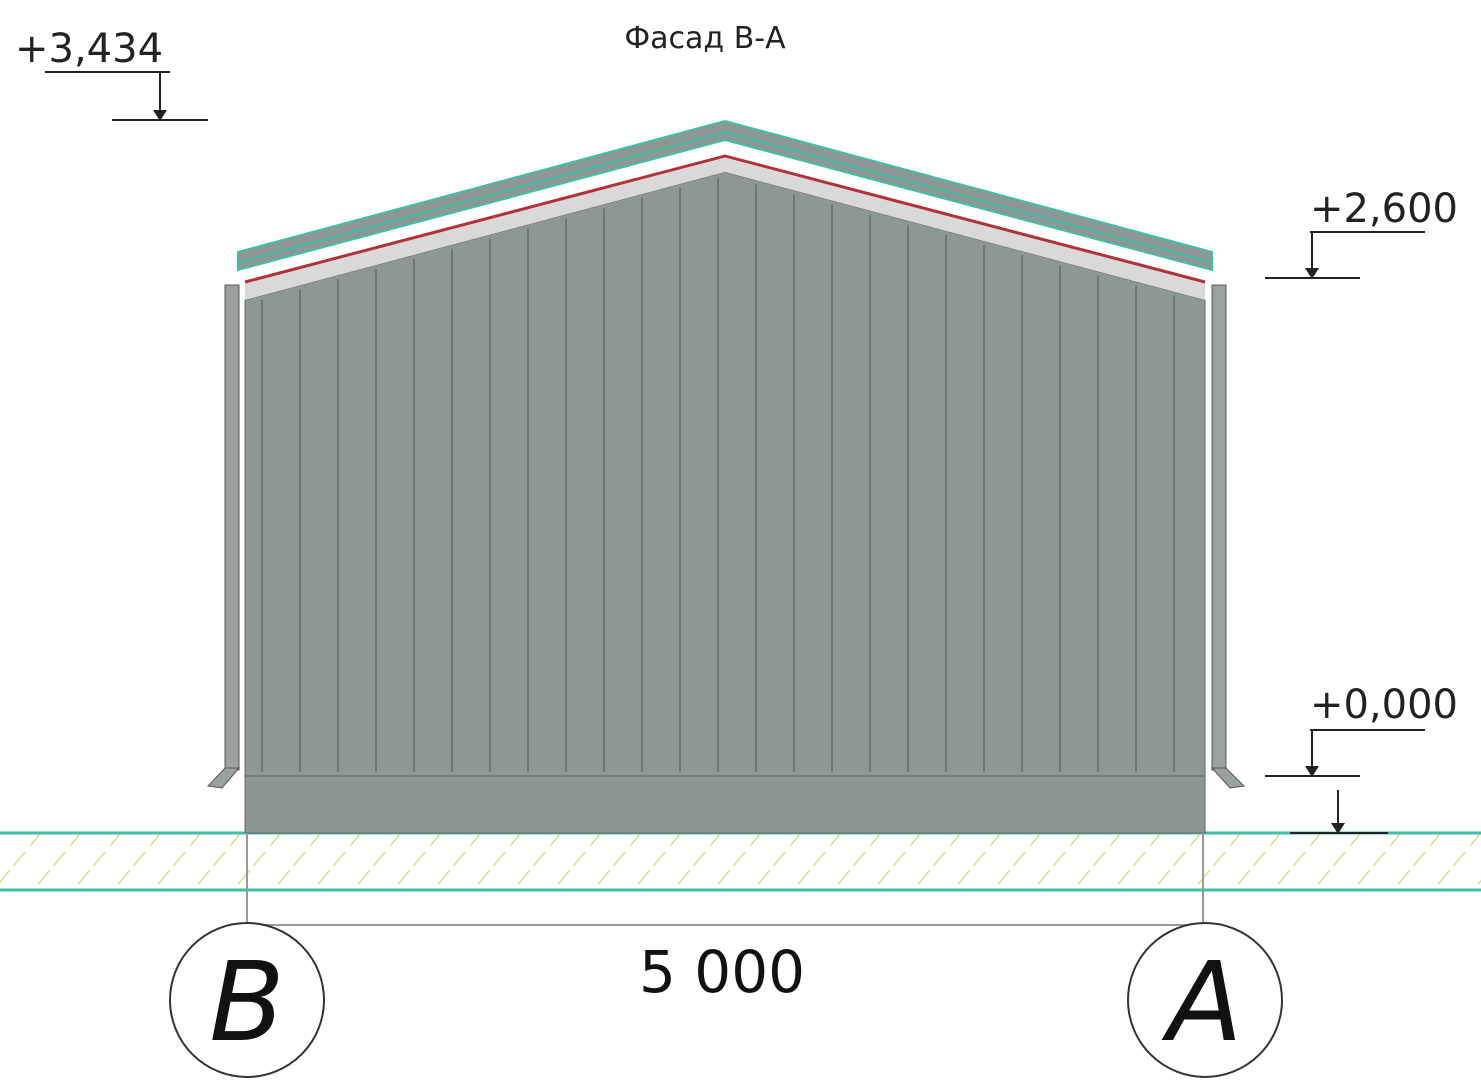 The image size is (1481, 1080). I want to click on axis-label: А, so click(1201, 1002).